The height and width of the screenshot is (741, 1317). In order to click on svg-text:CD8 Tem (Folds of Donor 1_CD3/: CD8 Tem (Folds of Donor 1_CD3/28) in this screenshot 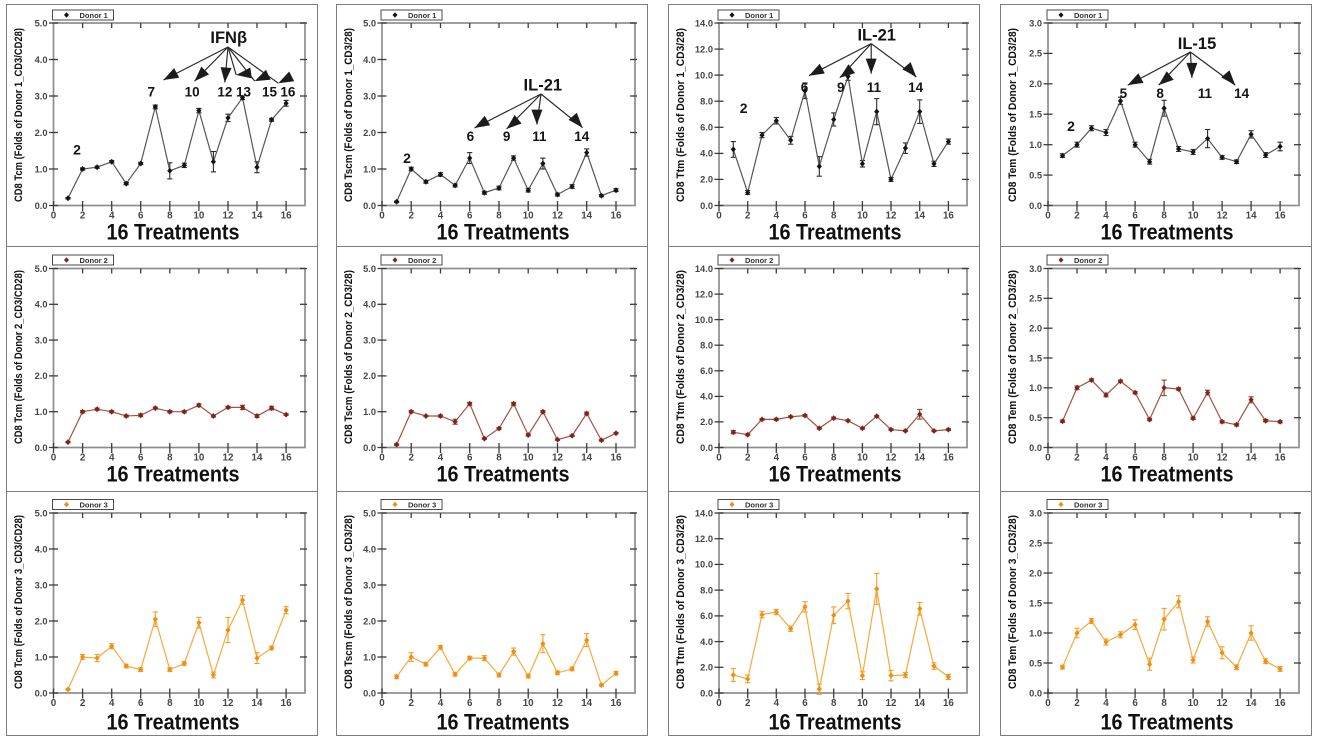, I will do `click(1013, 115)`.